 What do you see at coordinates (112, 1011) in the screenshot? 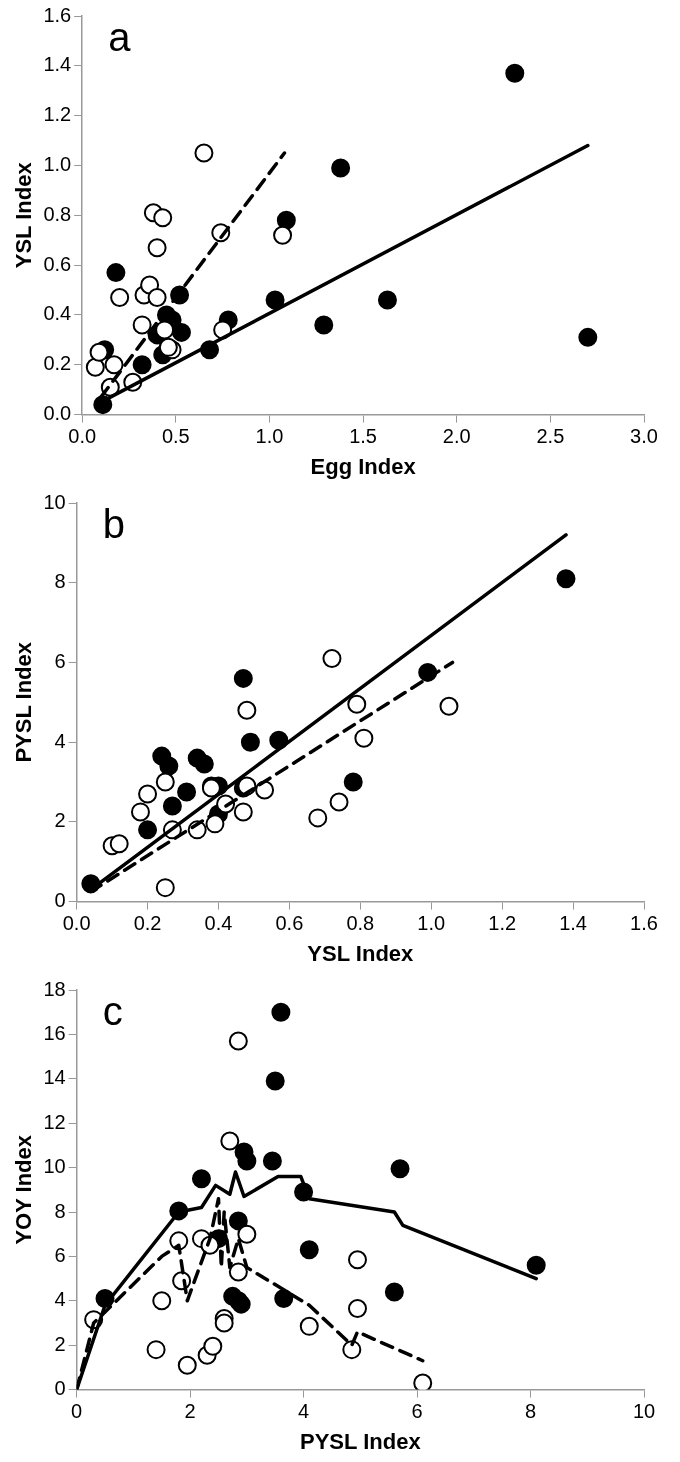
I see `annotation: c` at bounding box center [112, 1011].